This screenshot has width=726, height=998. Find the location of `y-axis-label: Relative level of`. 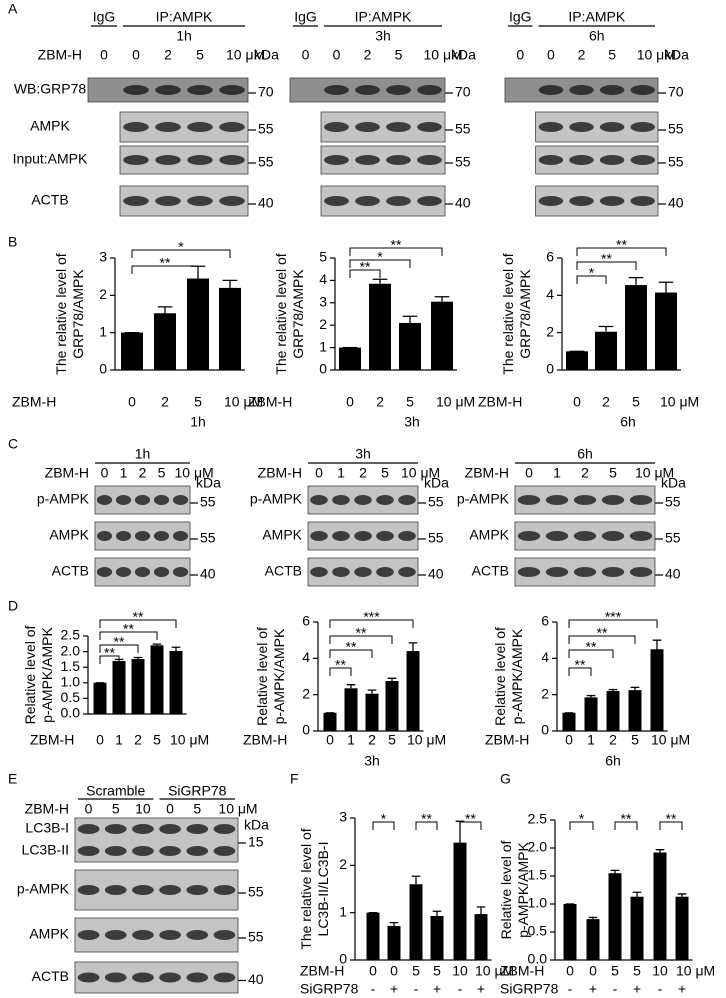

y-axis-label: Relative level of is located at coordinates (500, 676).